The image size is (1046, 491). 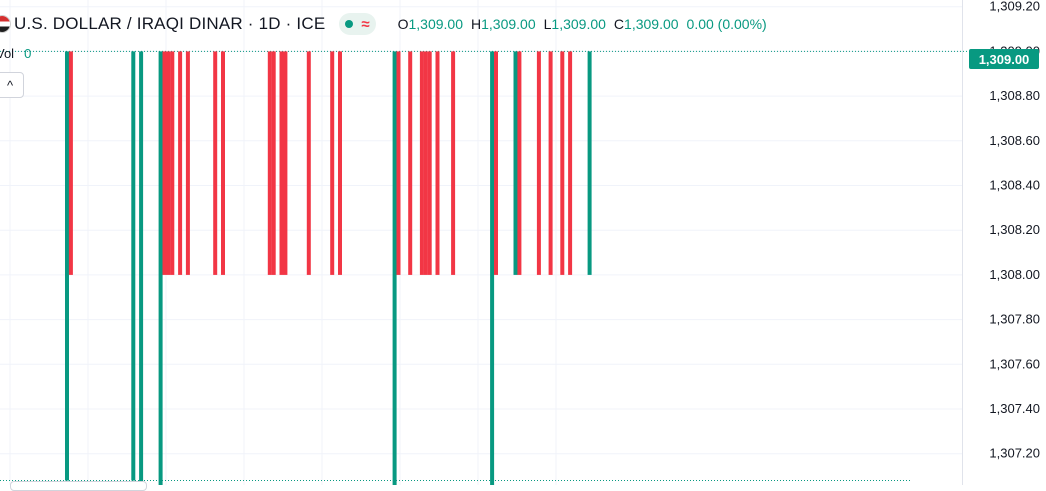 I want to click on y-tick-label: 1,309.20, so click(x=1014, y=7).